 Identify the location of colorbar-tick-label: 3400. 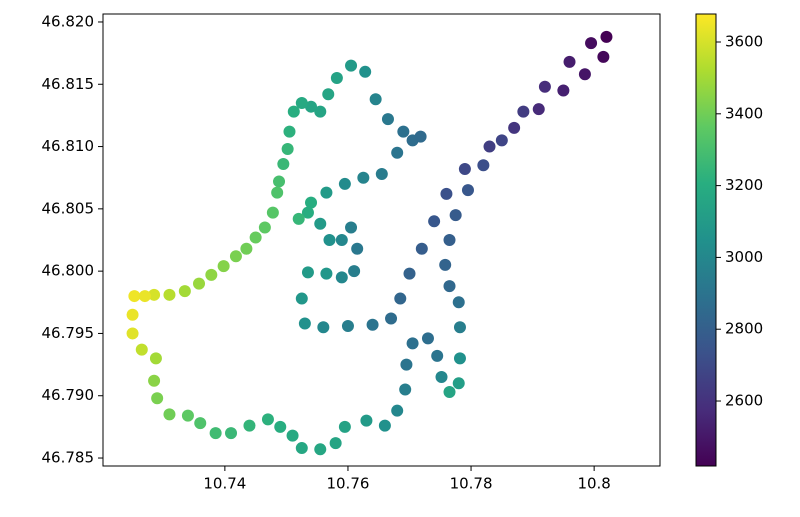
(744, 113).